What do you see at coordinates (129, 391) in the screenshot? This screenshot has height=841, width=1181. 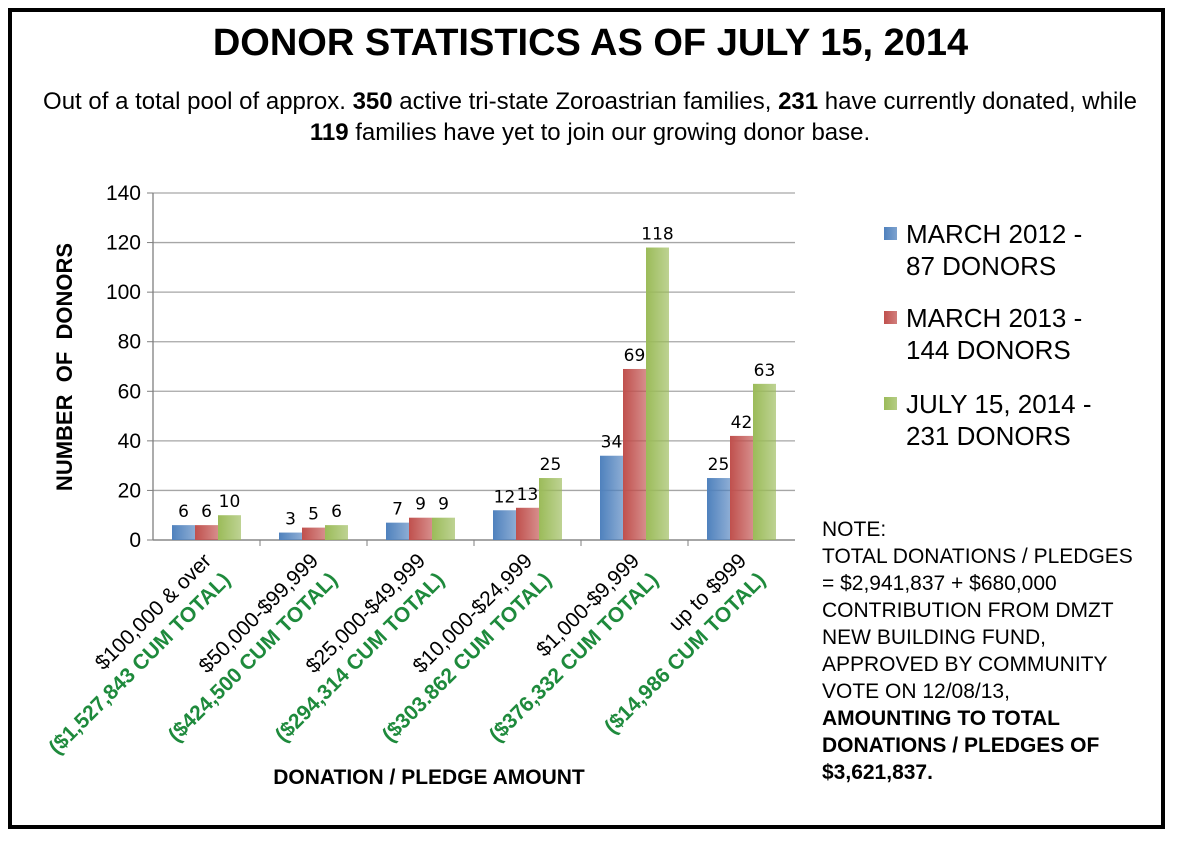 I see `y-tick-label: 60` at bounding box center [129, 391].